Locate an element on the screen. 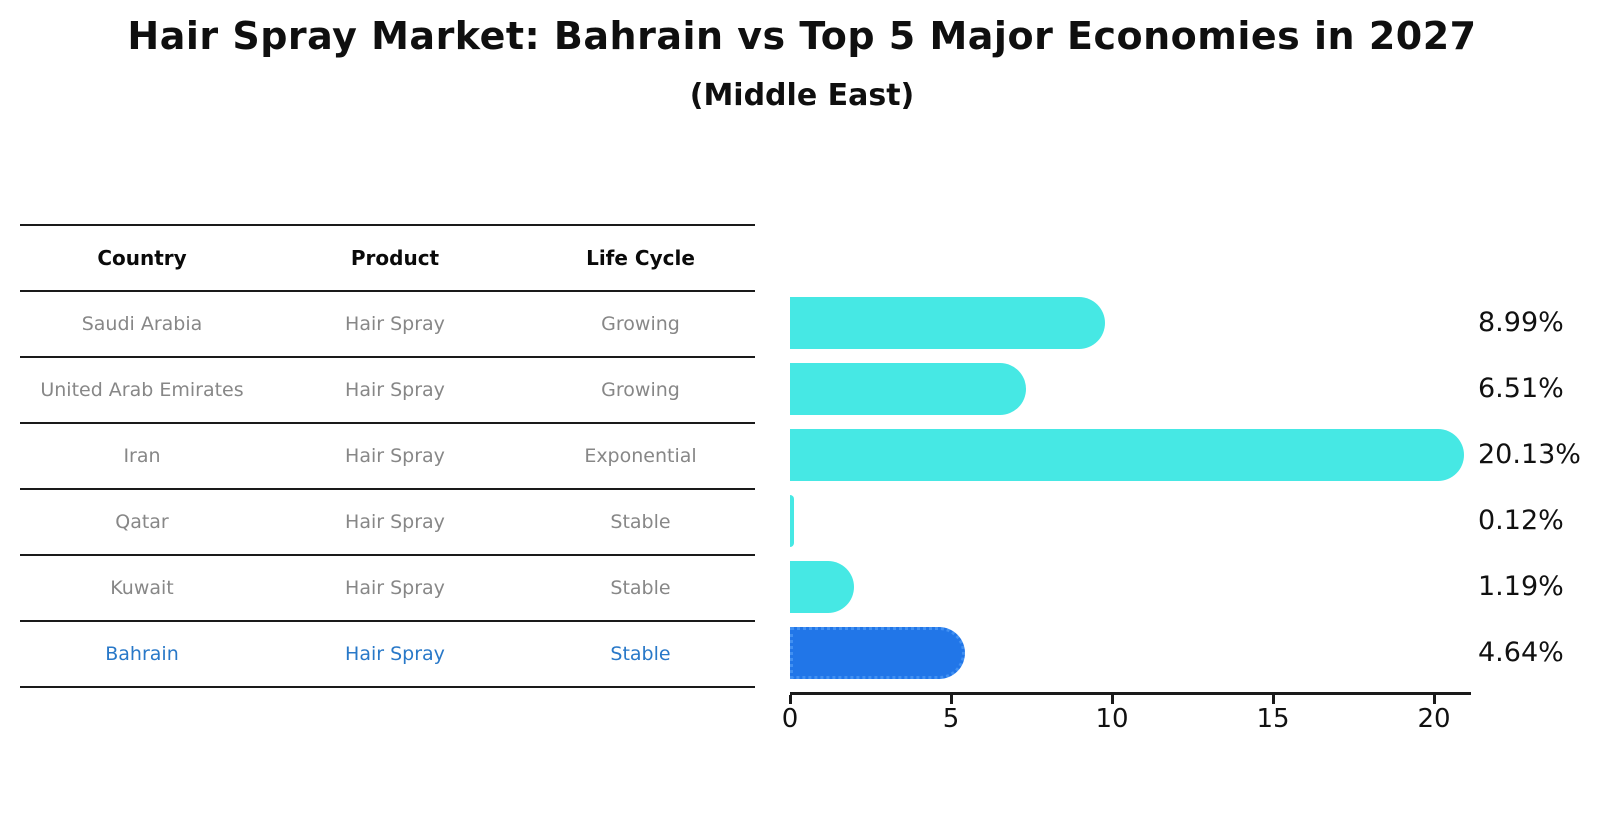  table-row: Saudi Arabia Hair Spray Growing is located at coordinates (387, 323).